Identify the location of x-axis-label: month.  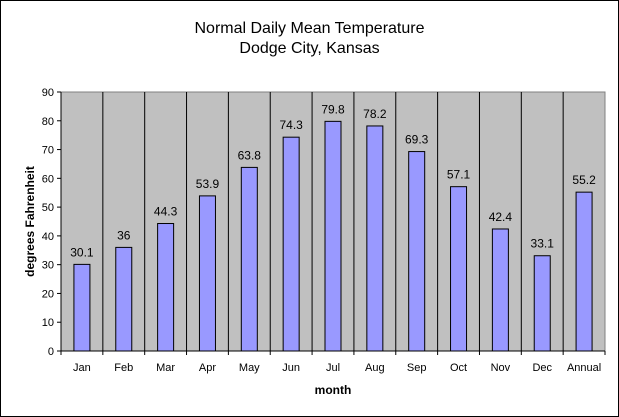
(333, 390).